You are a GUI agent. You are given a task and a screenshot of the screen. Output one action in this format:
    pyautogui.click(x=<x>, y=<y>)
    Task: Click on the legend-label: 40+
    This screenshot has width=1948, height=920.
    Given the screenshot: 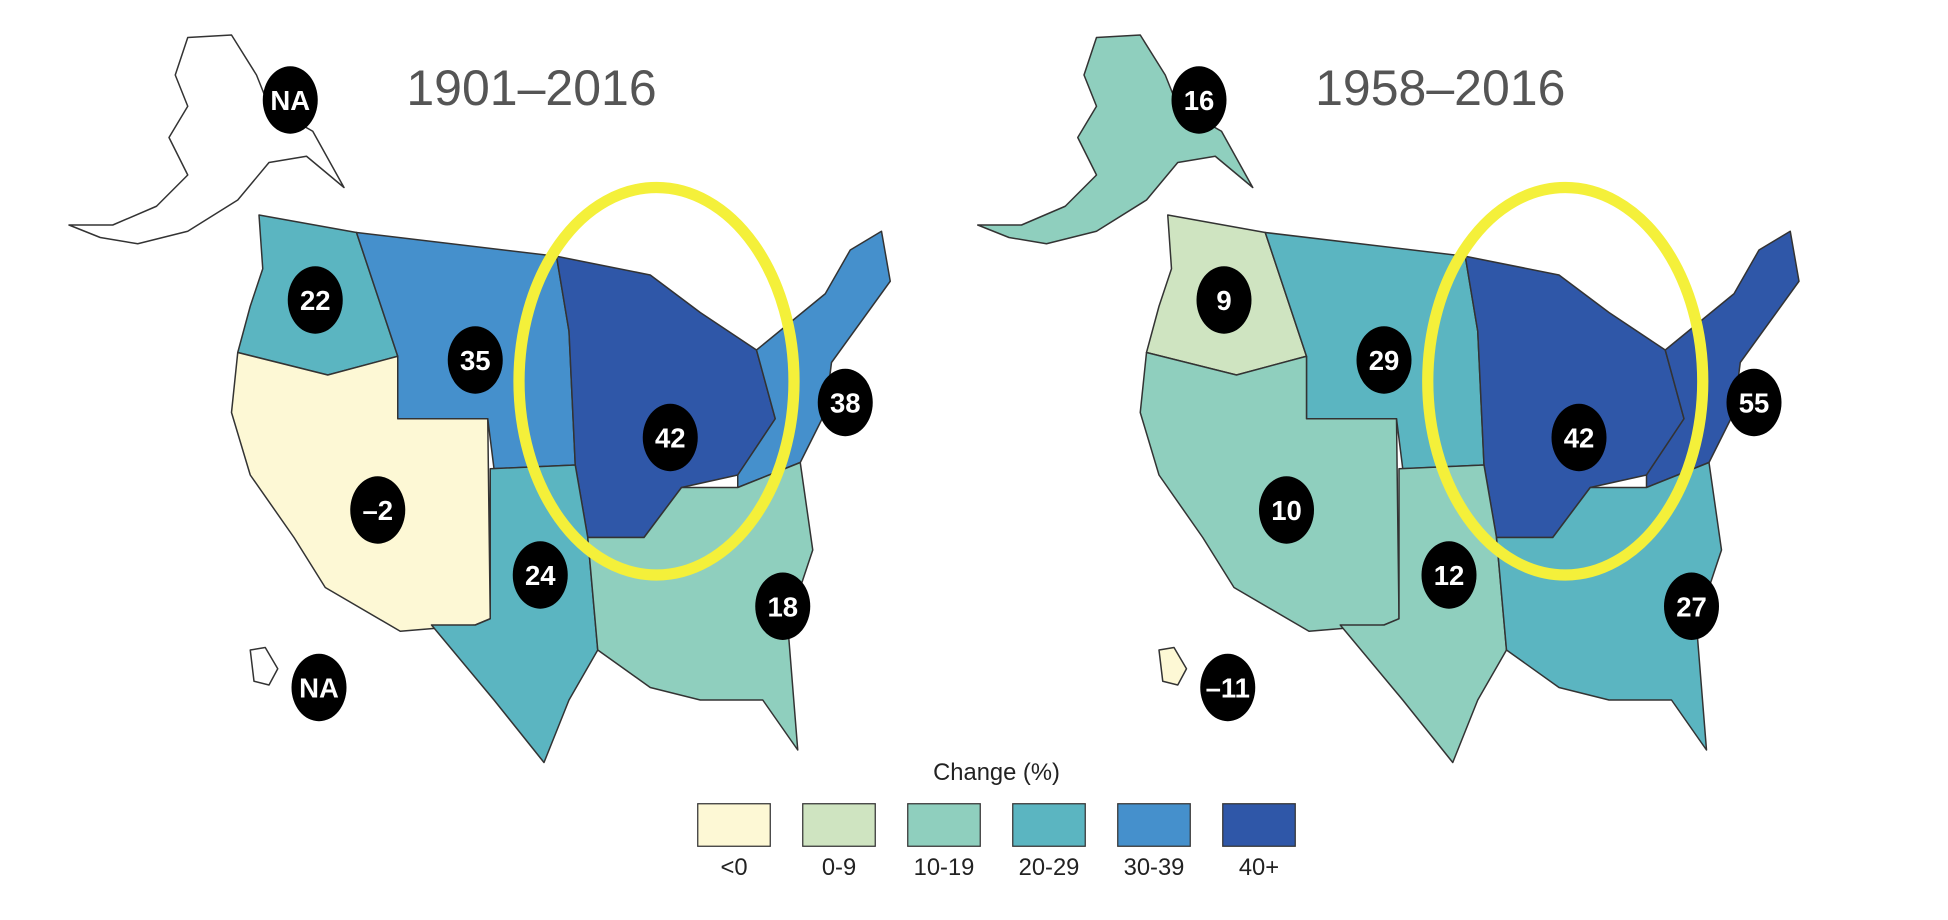 What is the action you would take?
    pyautogui.click(x=1259, y=867)
    